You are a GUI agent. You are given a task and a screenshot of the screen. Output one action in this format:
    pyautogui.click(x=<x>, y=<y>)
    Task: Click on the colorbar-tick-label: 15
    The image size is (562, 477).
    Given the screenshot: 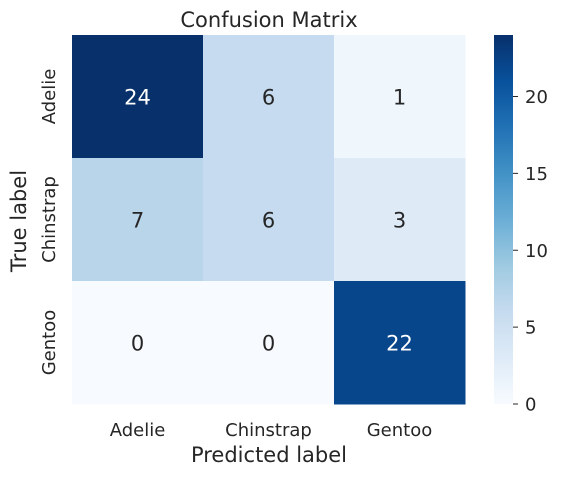 What is the action you would take?
    pyautogui.click(x=536, y=174)
    